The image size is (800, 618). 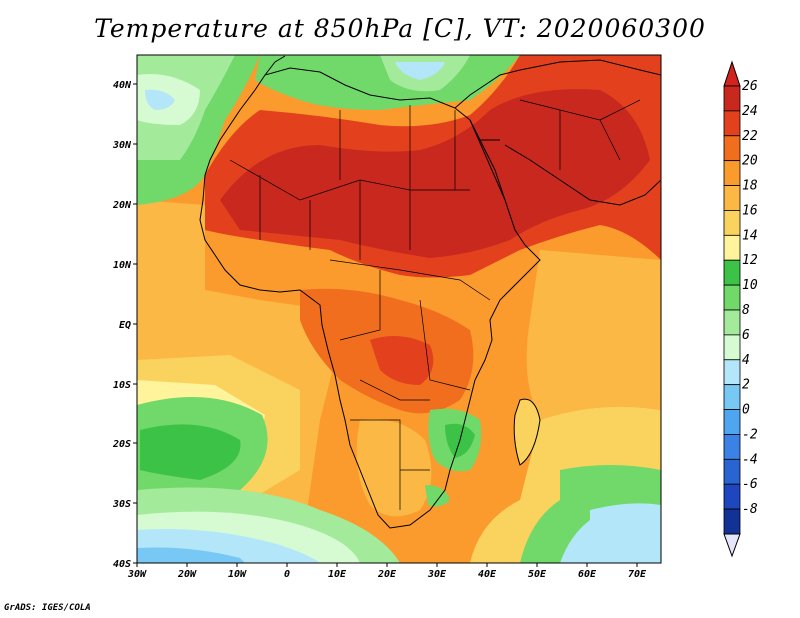 I want to click on colorbar-label: 24, so click(x=750, y=111).